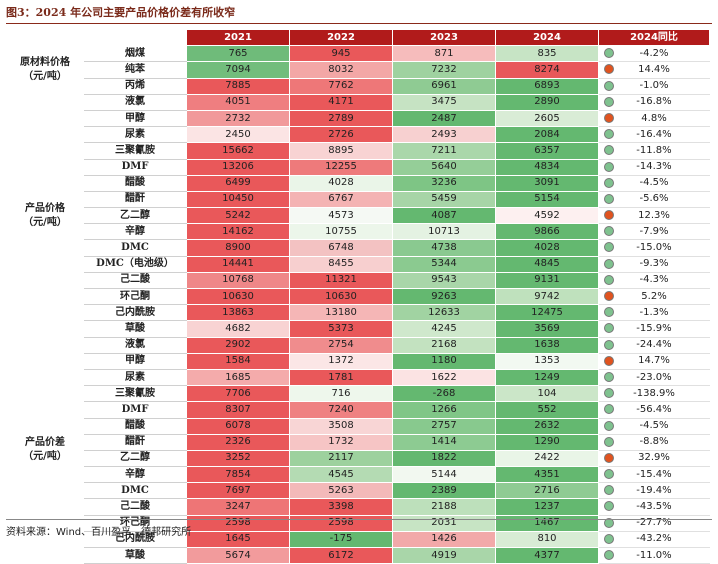 Image resolution: width=718 pixels, height=564 pixels. I want to click on yoy-value: -27.7%, so click(654, 523).